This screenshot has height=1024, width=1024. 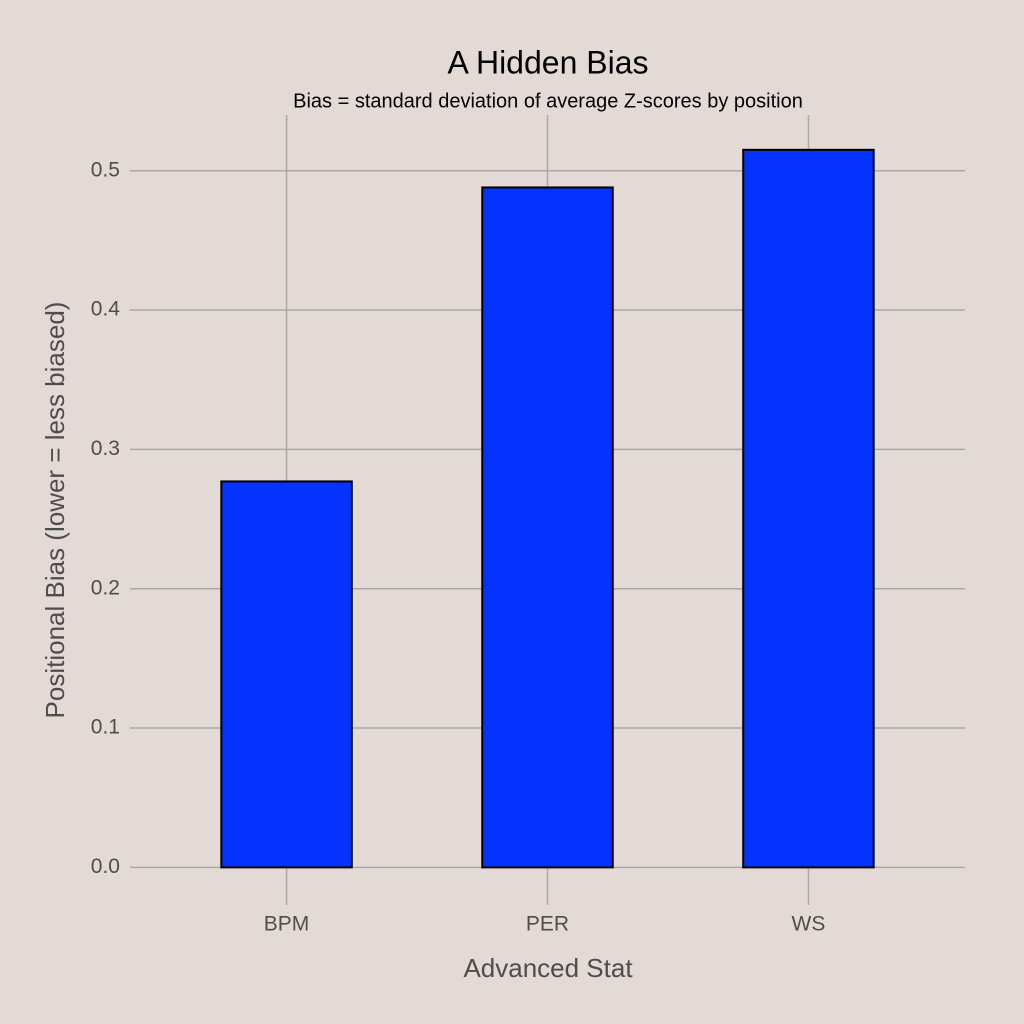 I want to click on y-axis-title: Positional Bias (lower = less biased), so click(x=55, y=510).